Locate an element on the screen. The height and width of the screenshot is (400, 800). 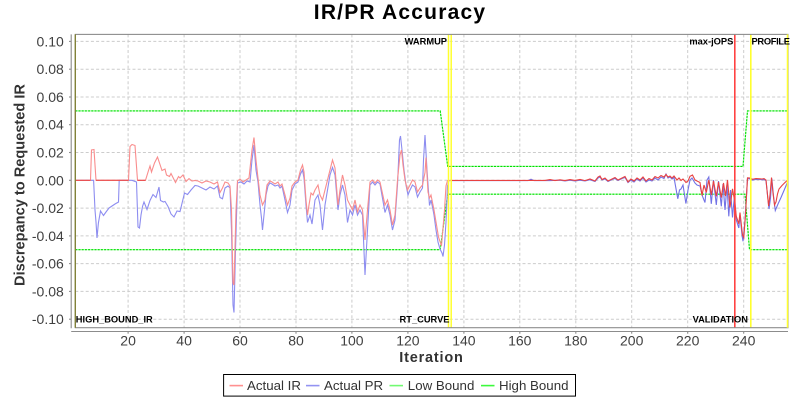
svg-text: 180 is located at coordinates (576, 341).